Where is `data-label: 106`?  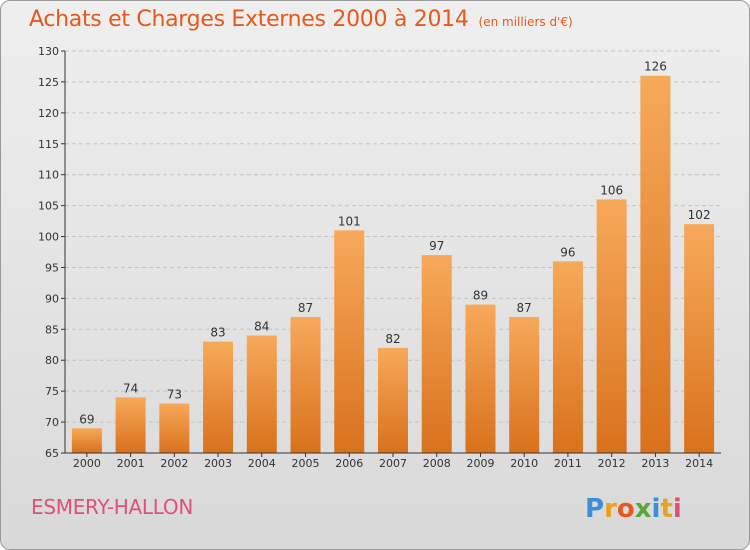
data-label: 106 is located at coordinates (611, 190).